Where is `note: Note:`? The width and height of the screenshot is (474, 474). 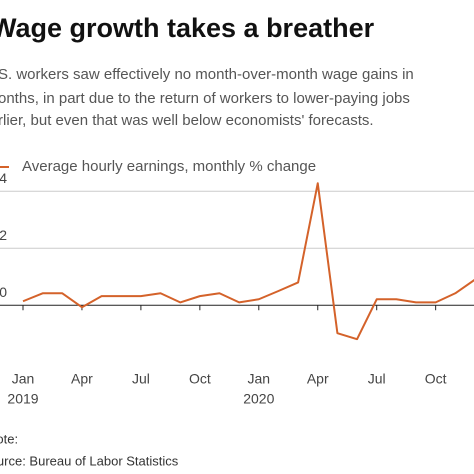 note: Note: is located at coordinates (9, 438).